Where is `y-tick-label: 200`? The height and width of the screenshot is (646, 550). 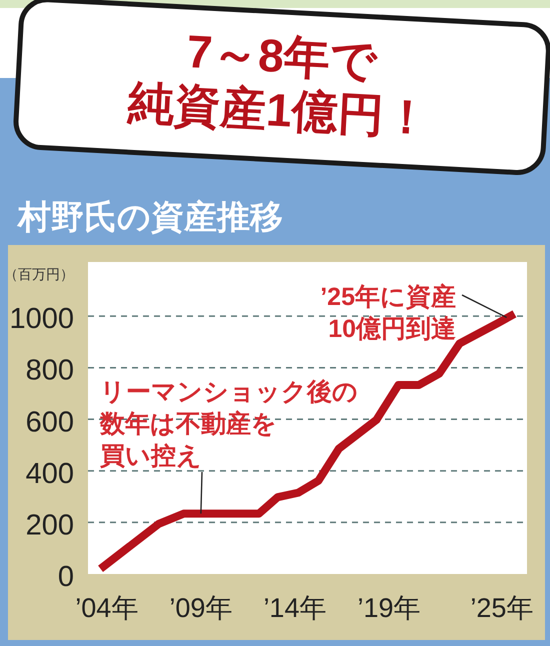 y-tick-label: 200 is located at coordinates (50, 525).